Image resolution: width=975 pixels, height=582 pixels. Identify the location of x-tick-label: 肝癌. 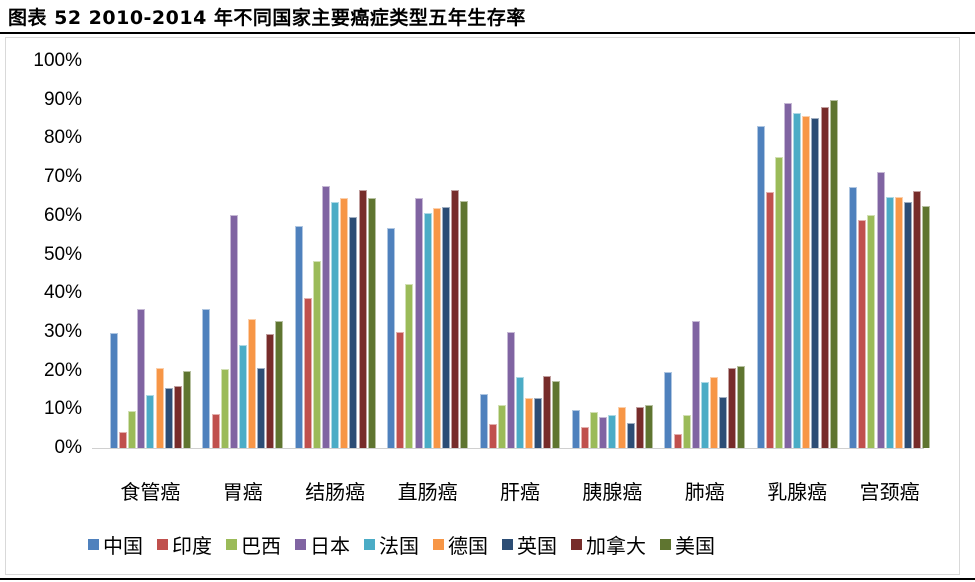
(520, 492).